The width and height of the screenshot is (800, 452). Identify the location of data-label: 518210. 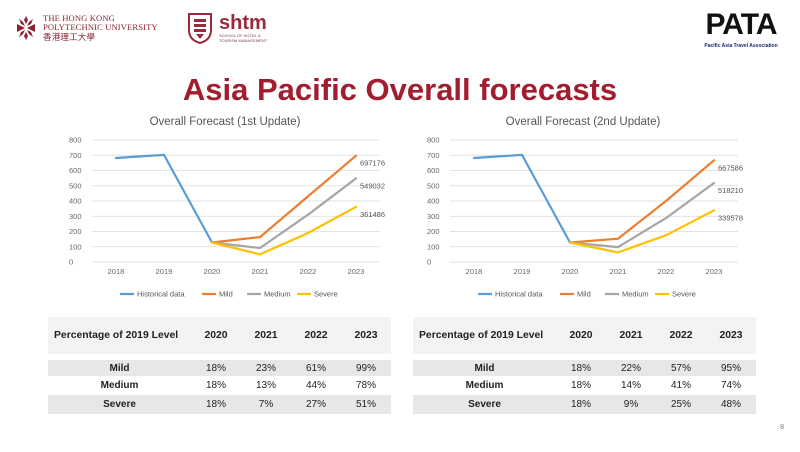
(730, 190).